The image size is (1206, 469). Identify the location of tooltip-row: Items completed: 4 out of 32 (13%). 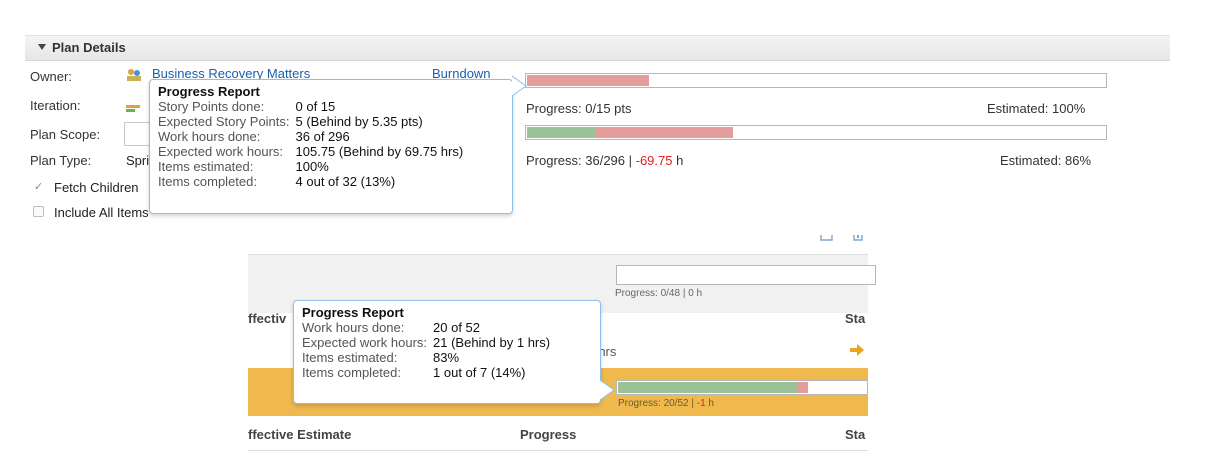
(310, 181).